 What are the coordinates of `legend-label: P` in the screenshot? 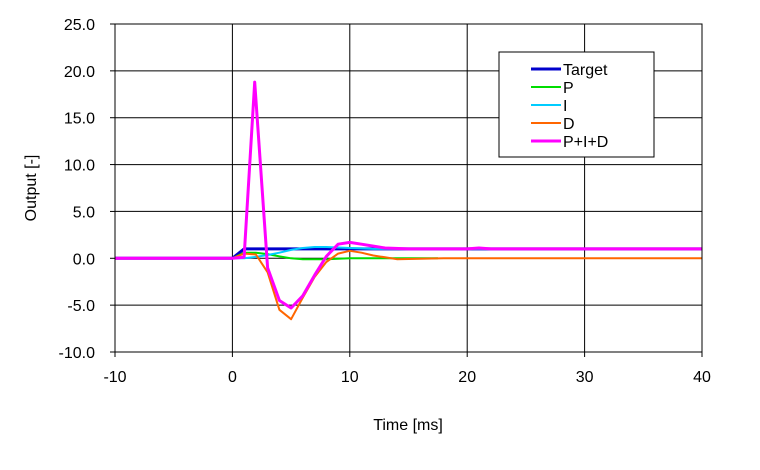 It's located at (568, 88).